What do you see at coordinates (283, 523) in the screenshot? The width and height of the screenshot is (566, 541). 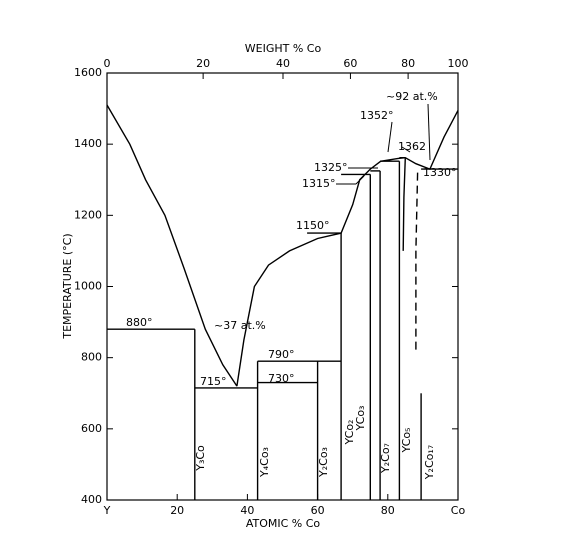 I see `x-axis-title: ATOMIC % Co` at bounding box center [283, 523].